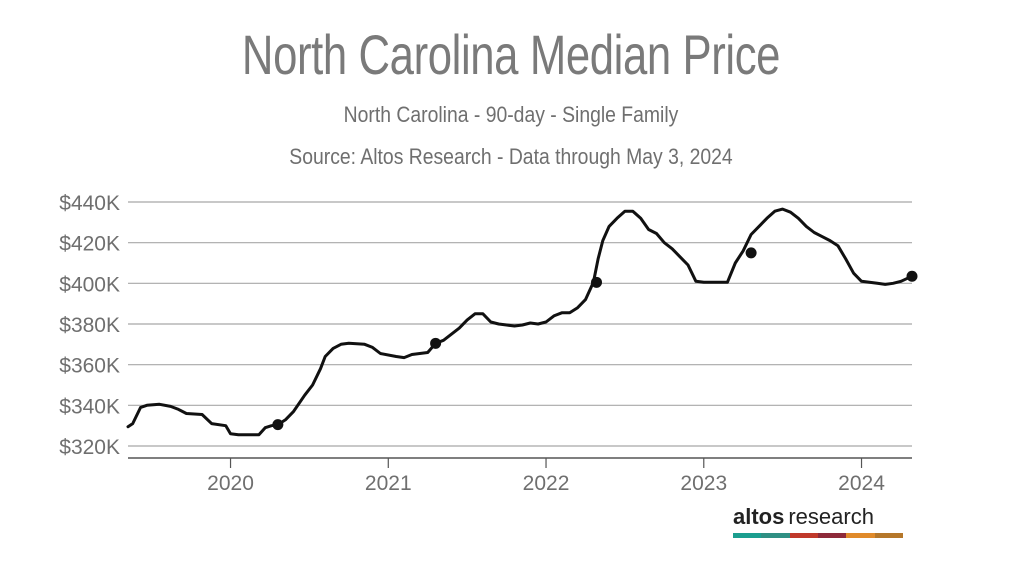  I want to click on logo-word-altos: altos, so click(759, 516).